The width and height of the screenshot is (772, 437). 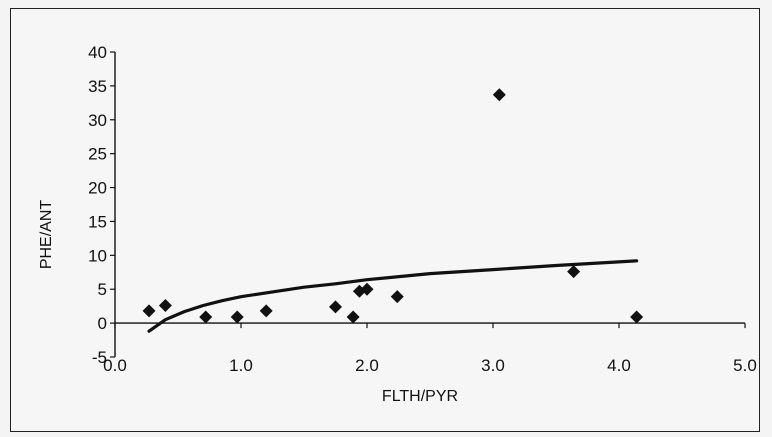 I want to click on y-axis-label: PHE/ANT, so click(x=46, y=235).